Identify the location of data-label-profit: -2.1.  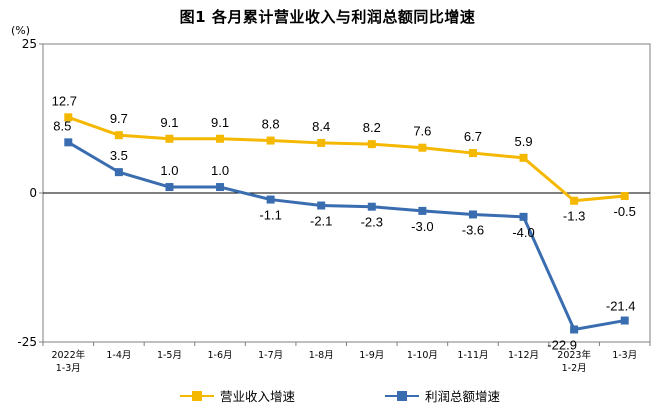
(321, 221).